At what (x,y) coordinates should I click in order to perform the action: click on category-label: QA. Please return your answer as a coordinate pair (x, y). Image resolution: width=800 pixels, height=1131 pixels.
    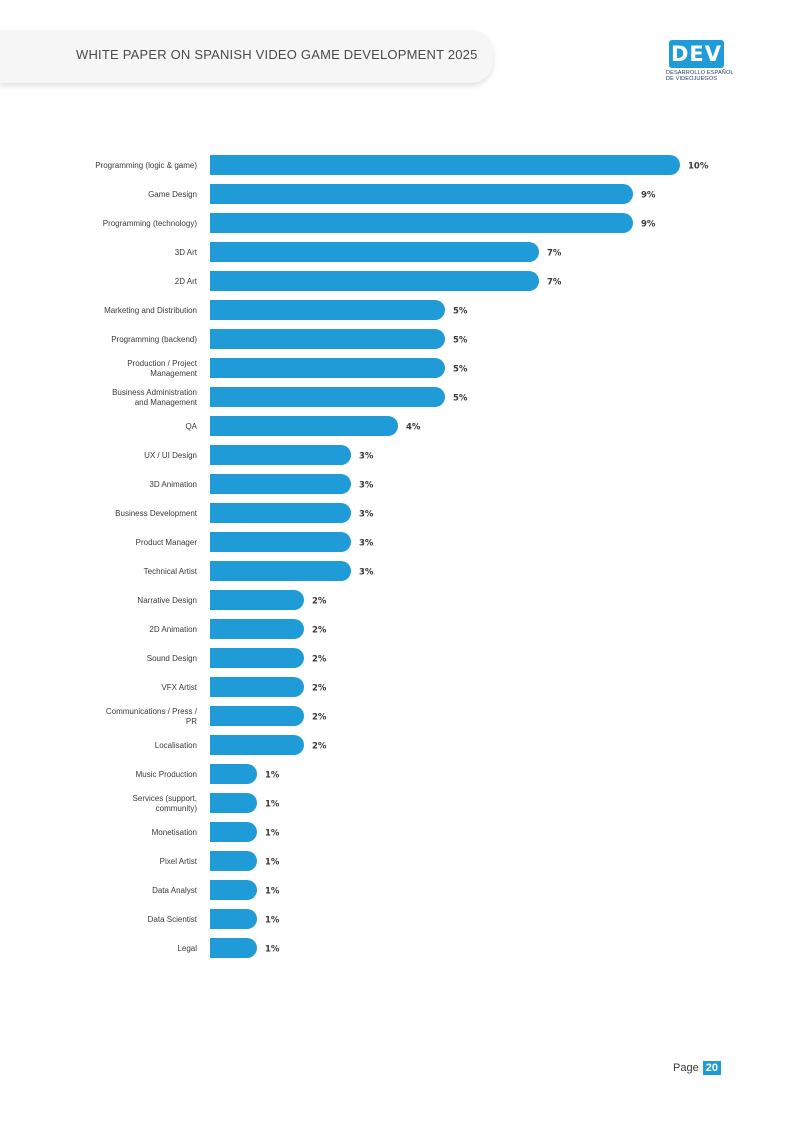
    Looking at the image, I should click on (191, 426).